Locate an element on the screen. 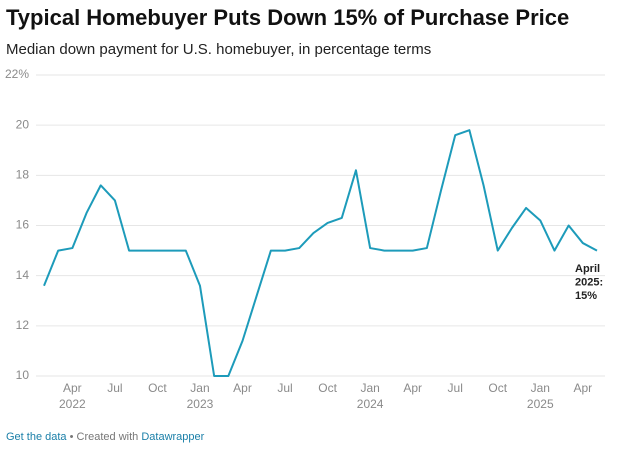 This screenshot has height=452, width=617. footer: Get the data • Created with Datawrapper is located at coordinates (105, 437).